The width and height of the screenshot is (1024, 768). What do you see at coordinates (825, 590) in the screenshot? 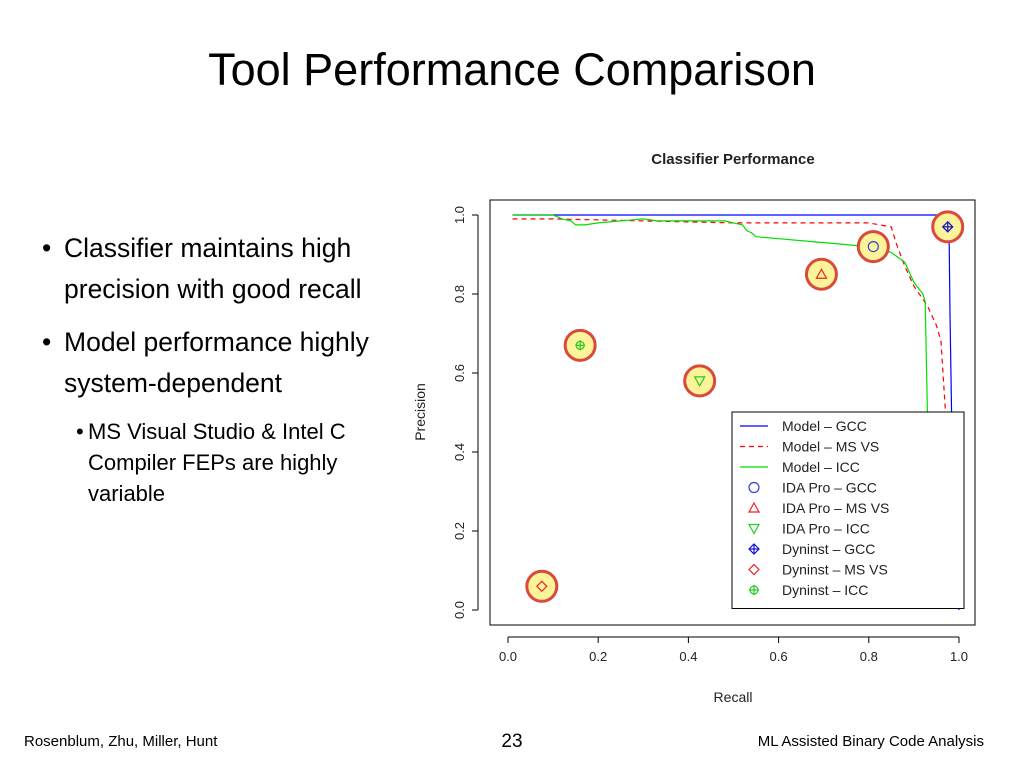
I see `legend-label: Dyninst – ICC` at bounding box center [825, 590].